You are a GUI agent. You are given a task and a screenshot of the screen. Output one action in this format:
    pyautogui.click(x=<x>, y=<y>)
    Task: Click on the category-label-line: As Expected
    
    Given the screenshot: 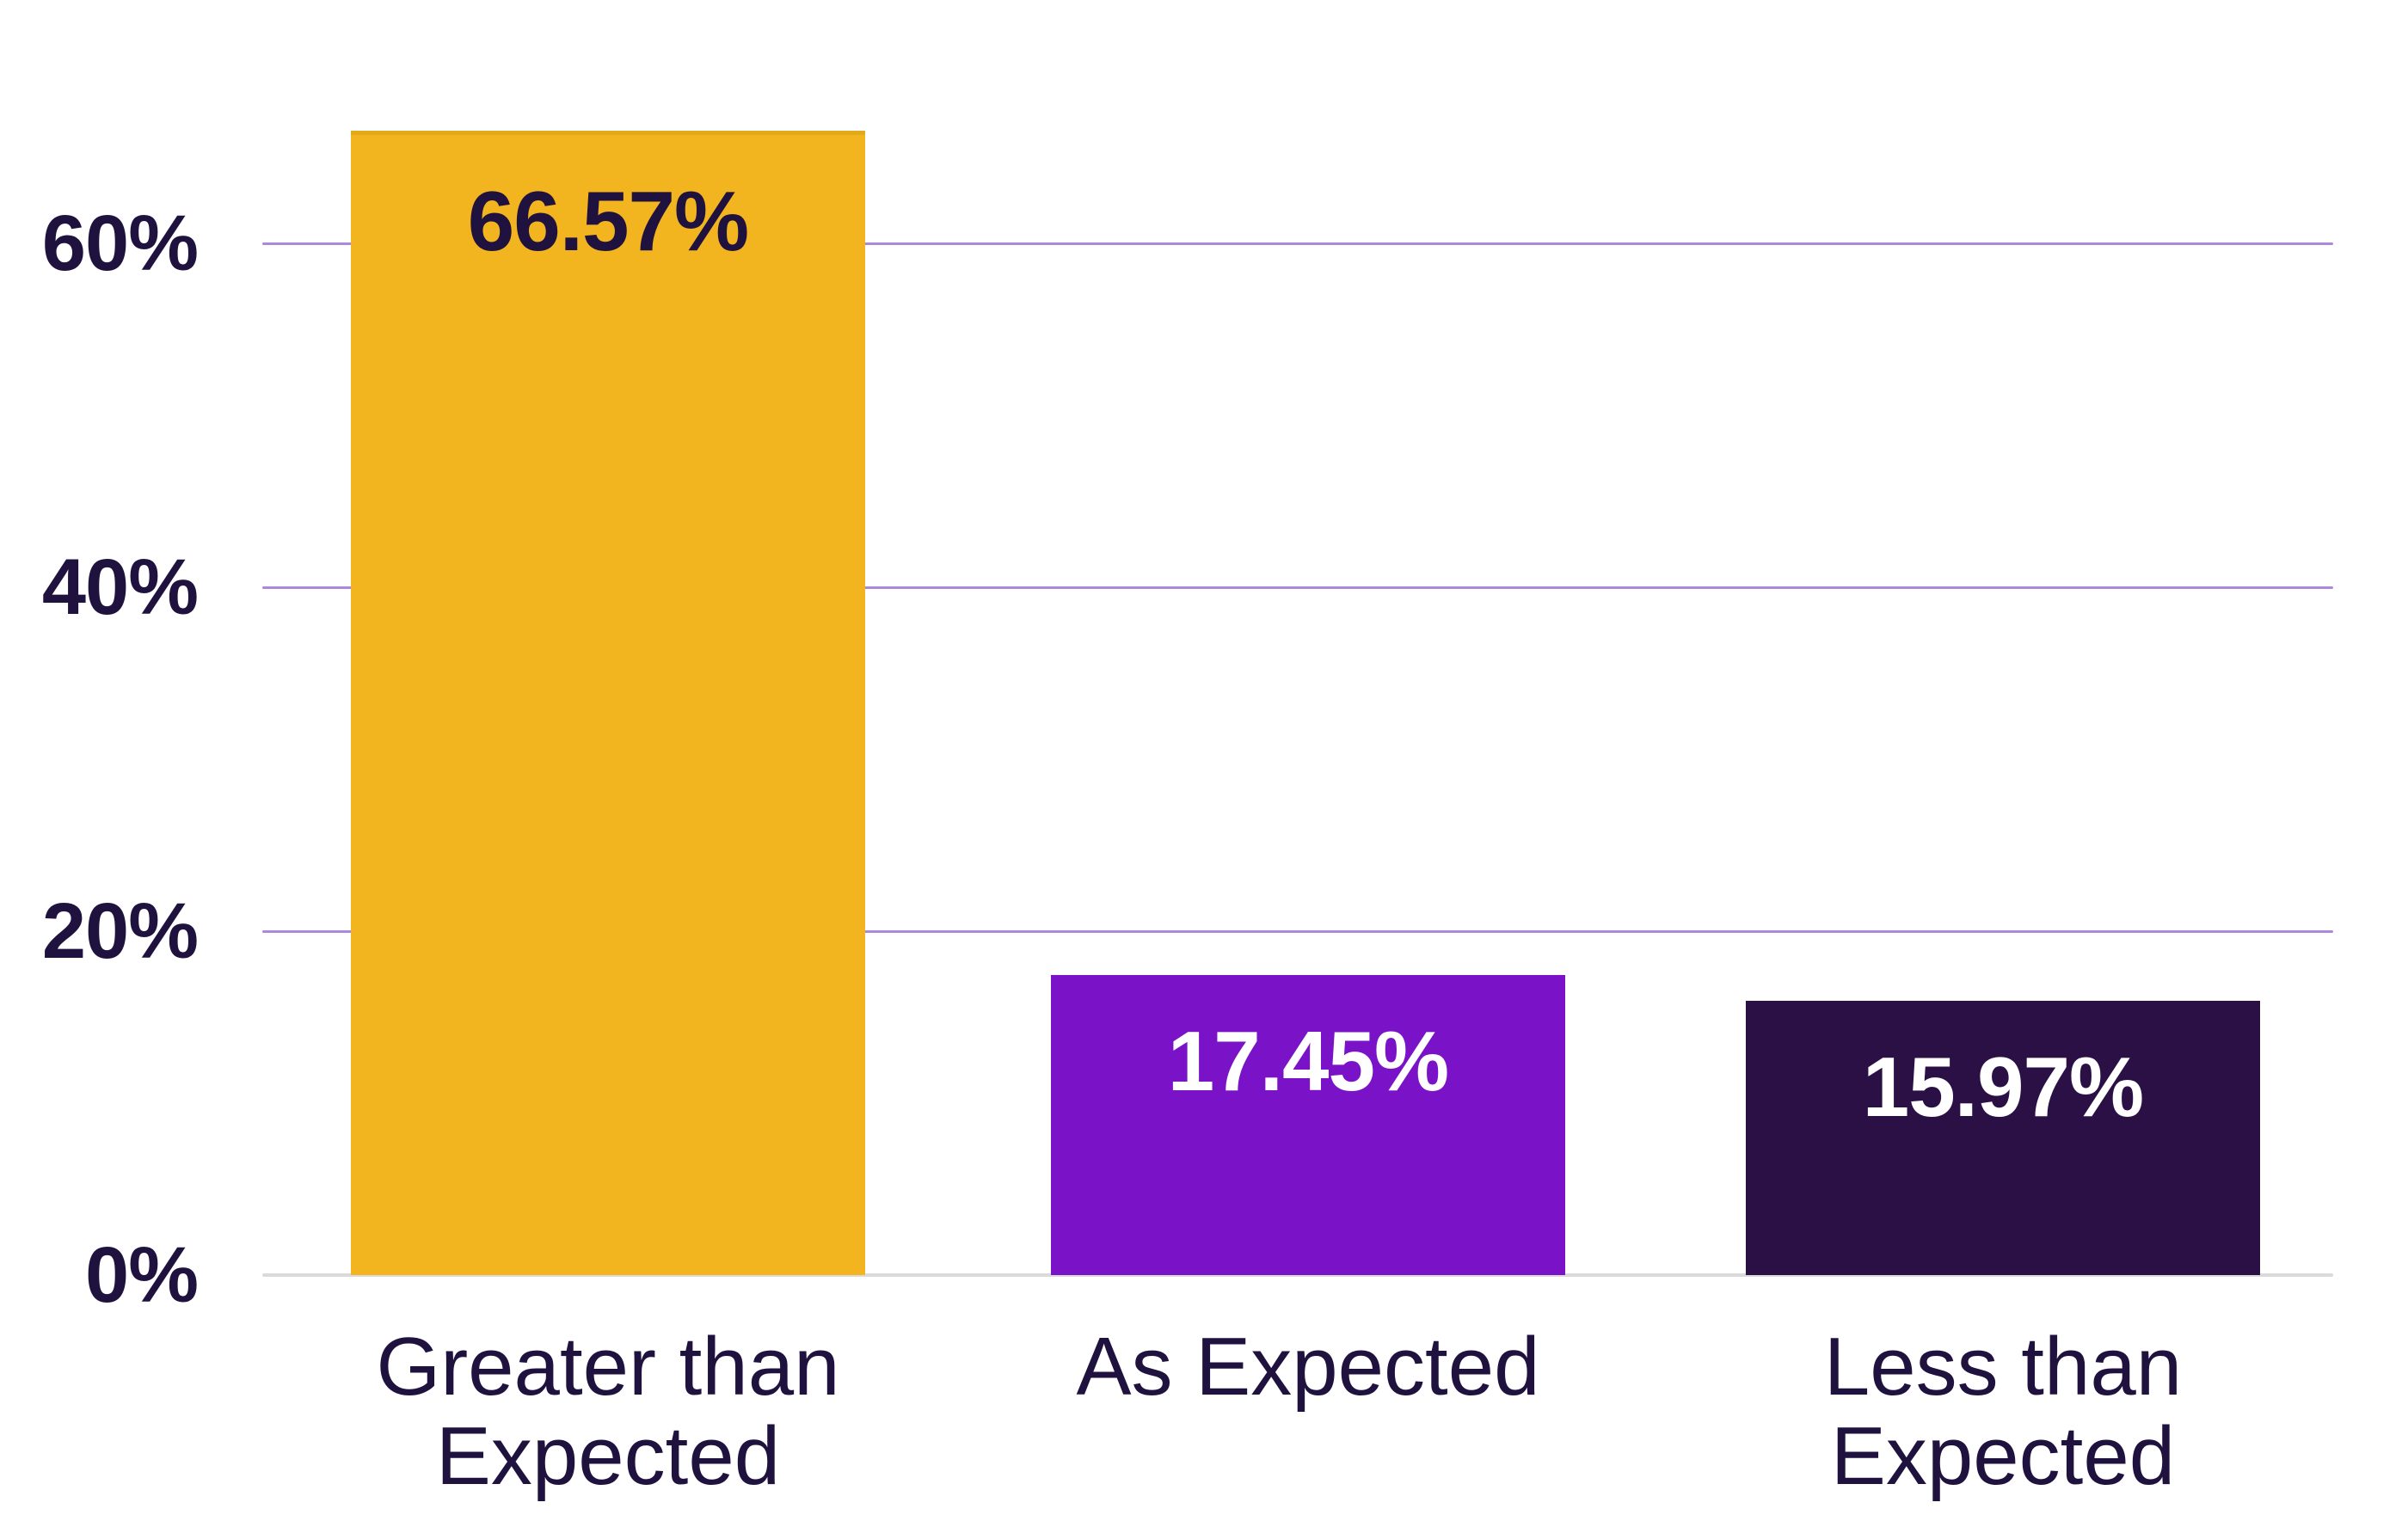 What is the action you would take?
    pyautogui.click(x=1308, y=1367)
    